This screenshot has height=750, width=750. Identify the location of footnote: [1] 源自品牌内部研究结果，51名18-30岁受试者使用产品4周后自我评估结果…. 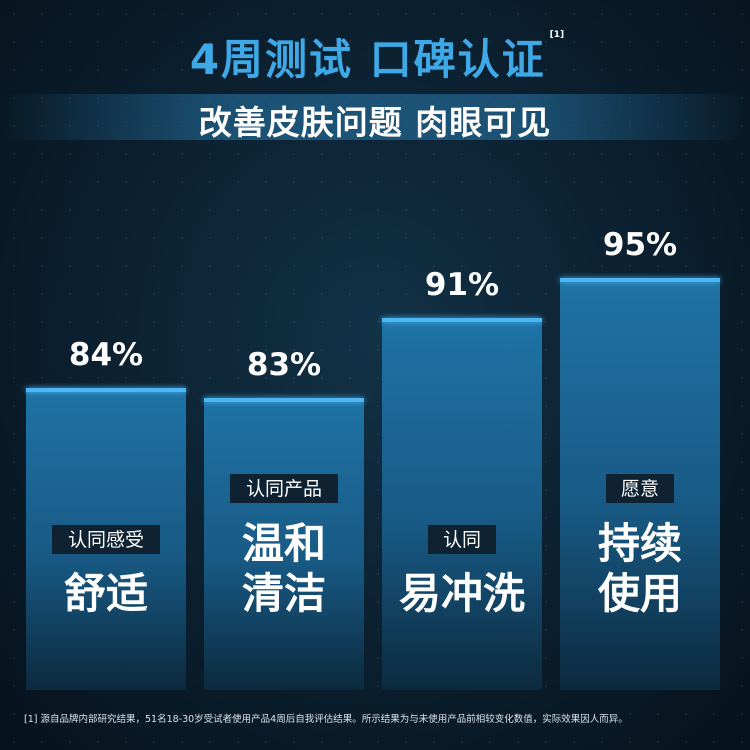
(326, 719).